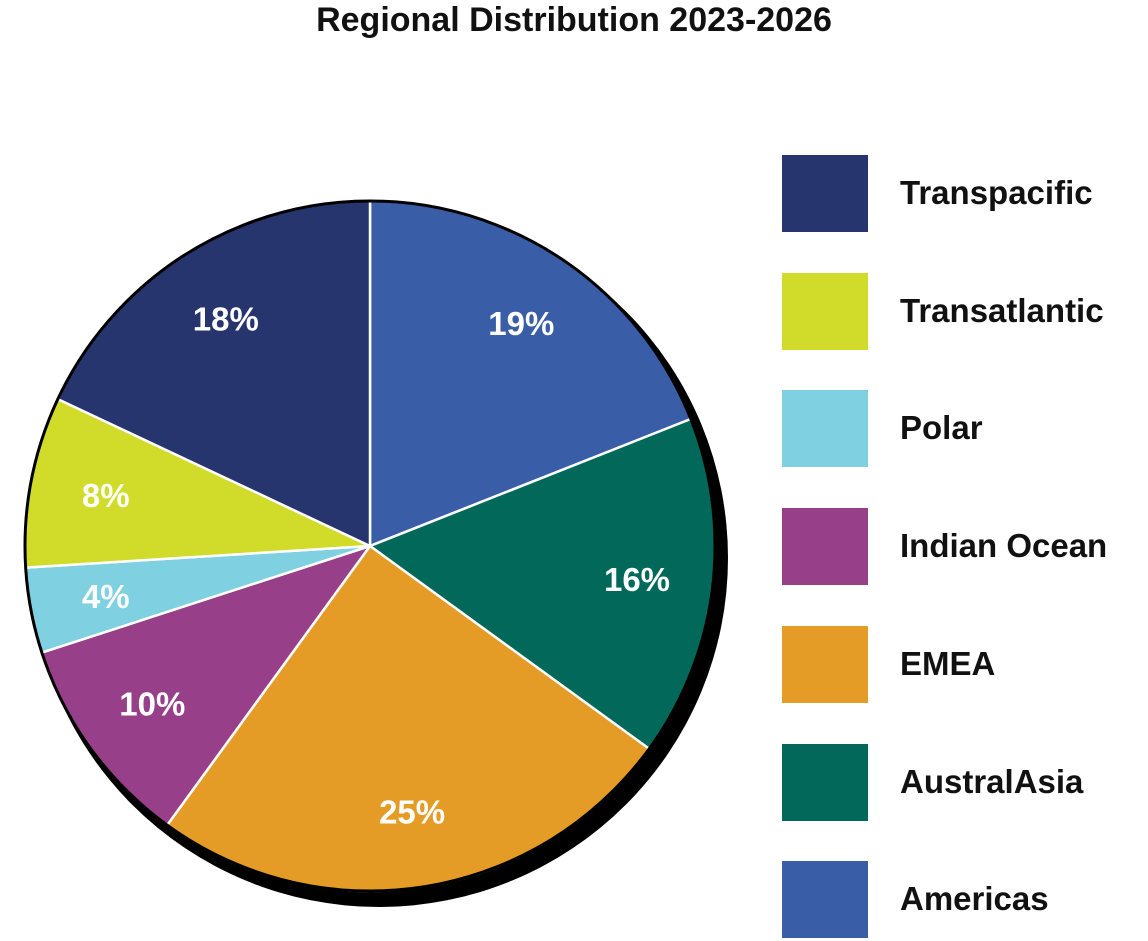 The image size is (1148, 941). I want to click on legend-item-americas: Americas, so click(962, 900).